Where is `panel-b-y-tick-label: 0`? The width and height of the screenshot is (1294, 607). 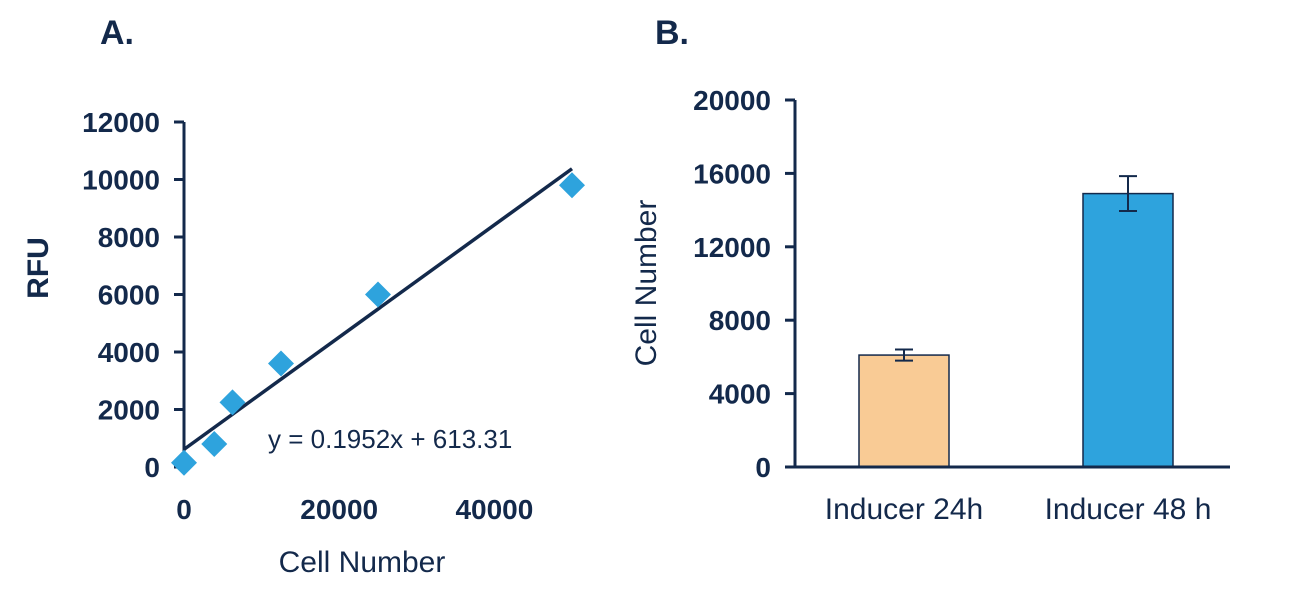
panel-b-y-tick-label: 0 is located at coordinates (763, 467).